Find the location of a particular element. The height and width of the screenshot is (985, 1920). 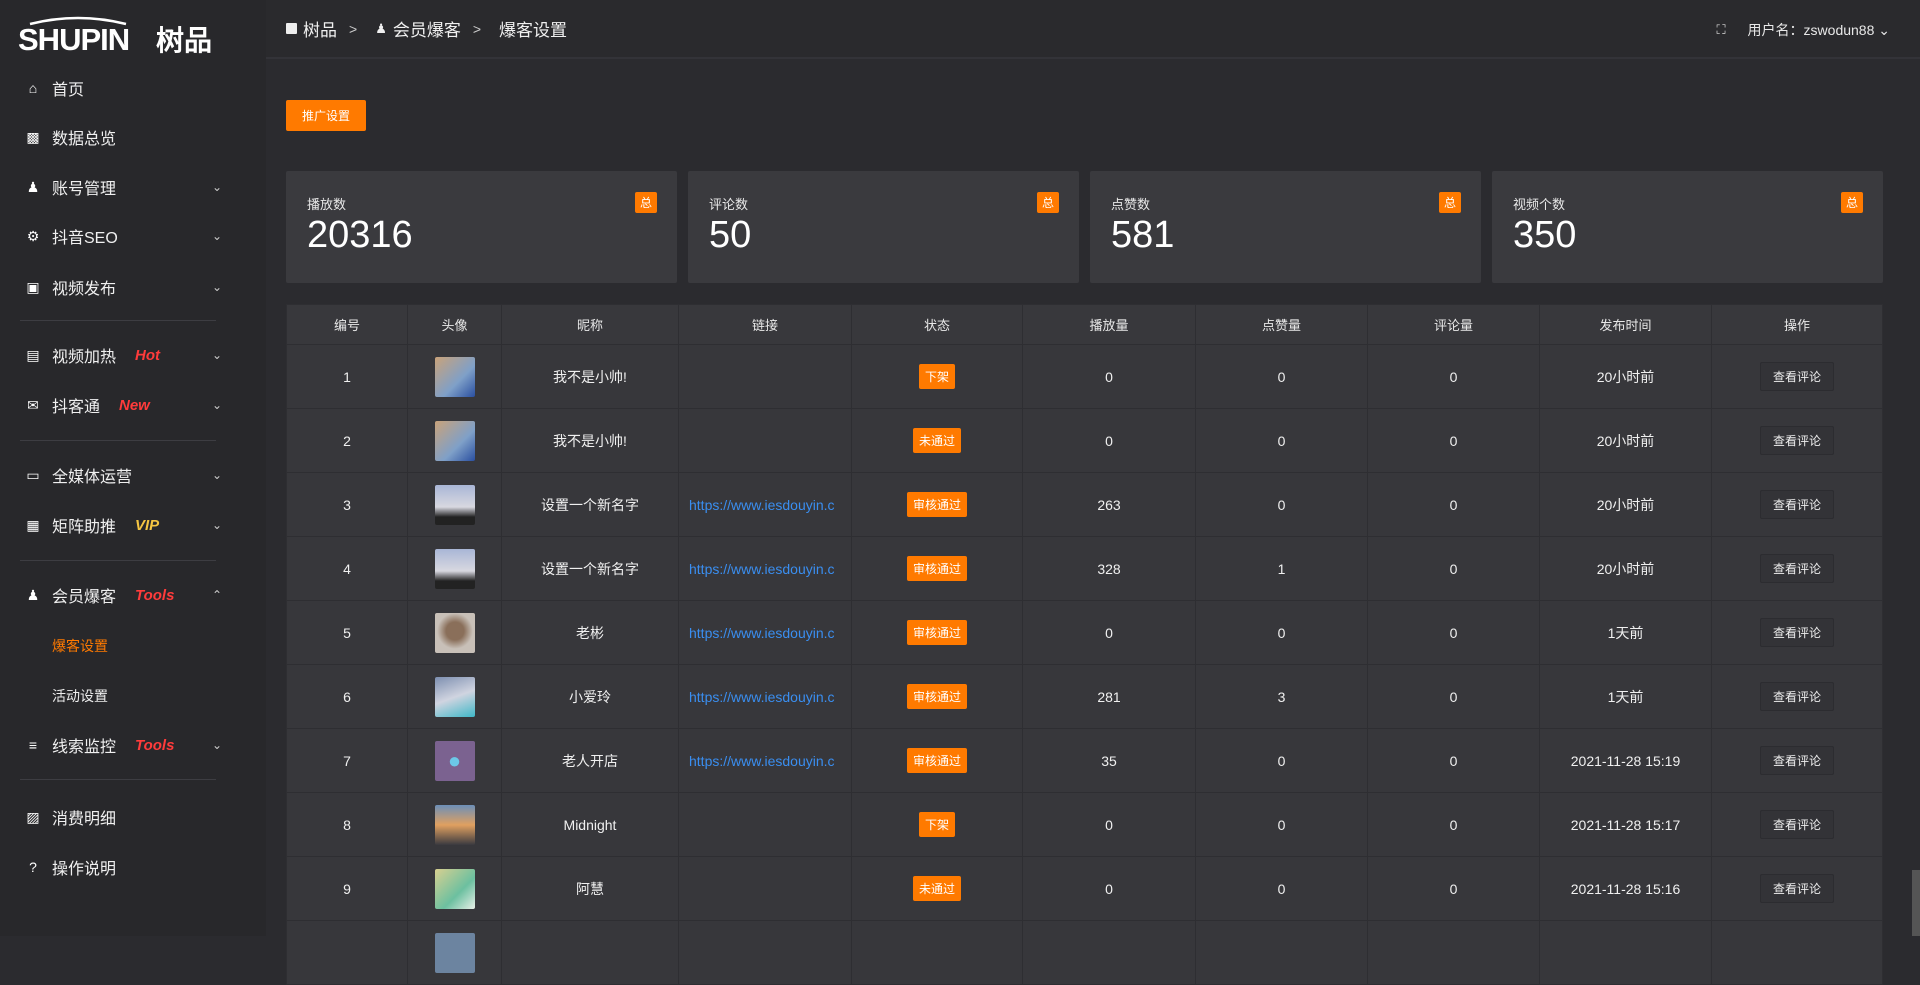

sidebar-item-0: ⌂ 首页 is located at coordinates (133, 88).